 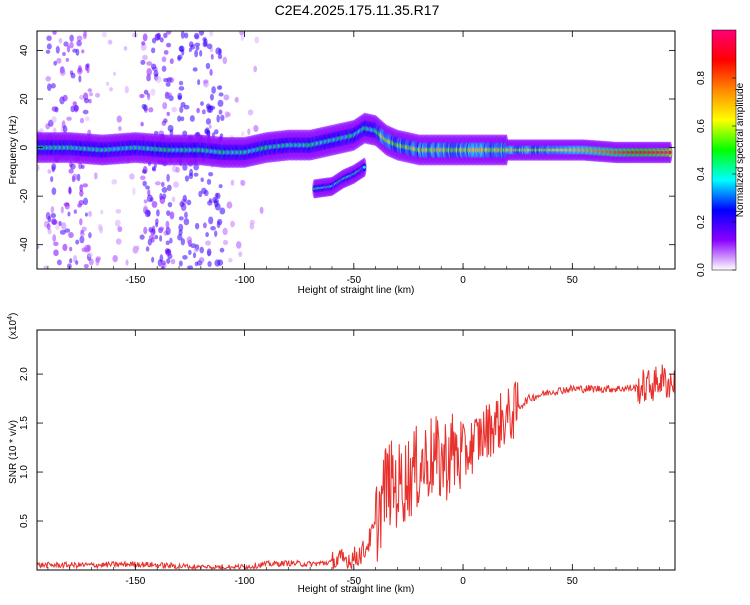 I want to click on colorbar-tick-label: 0.6, so click(x=701, y=126).